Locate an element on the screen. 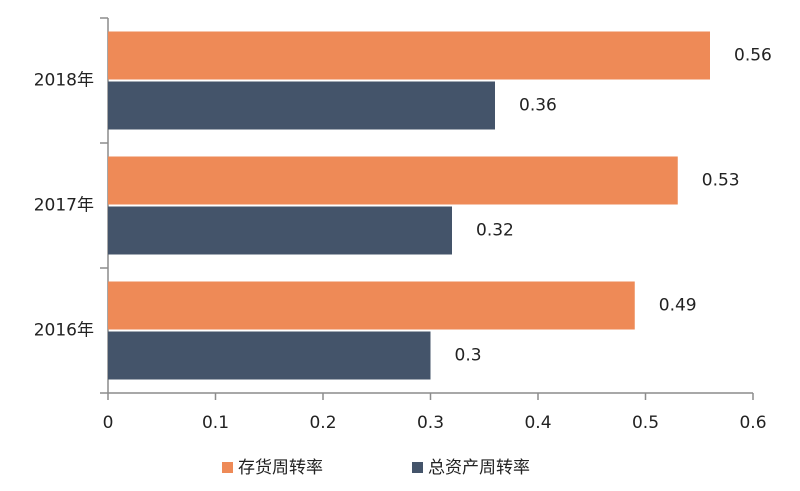 The width and height of the screenshot is (800, 491). x-tick-label: 0.1 is located at coordinates (215, 423).